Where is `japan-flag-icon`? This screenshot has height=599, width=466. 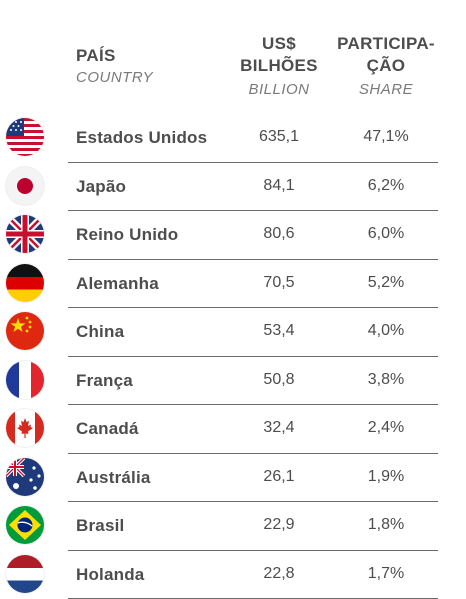 japan-flag-icon is located at coordinates (25, 185).